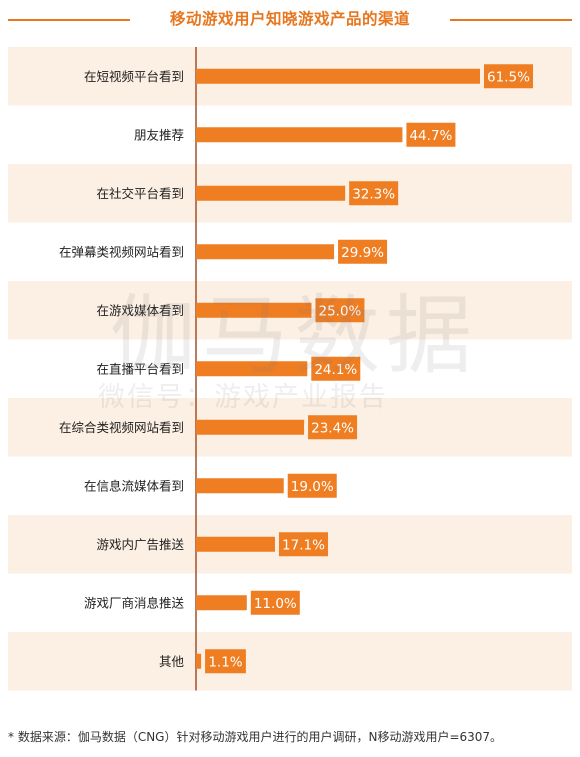  I want to click on category-label: 在弹幕类视频网站看到, so click(121, 251).